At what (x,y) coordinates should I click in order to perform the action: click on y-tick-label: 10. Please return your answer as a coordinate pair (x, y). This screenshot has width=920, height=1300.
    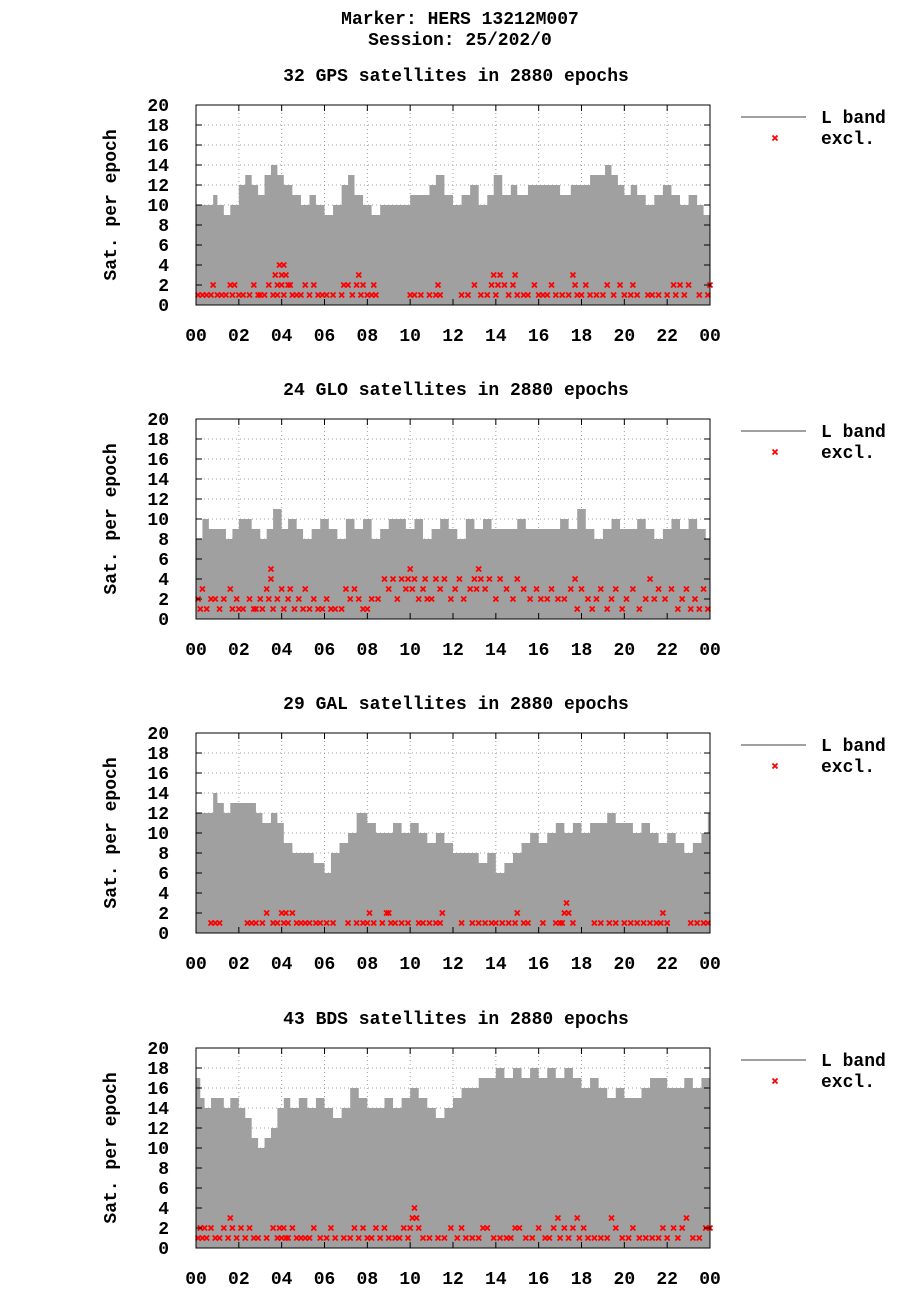
    Looking at the image, I should click on (158, 207).